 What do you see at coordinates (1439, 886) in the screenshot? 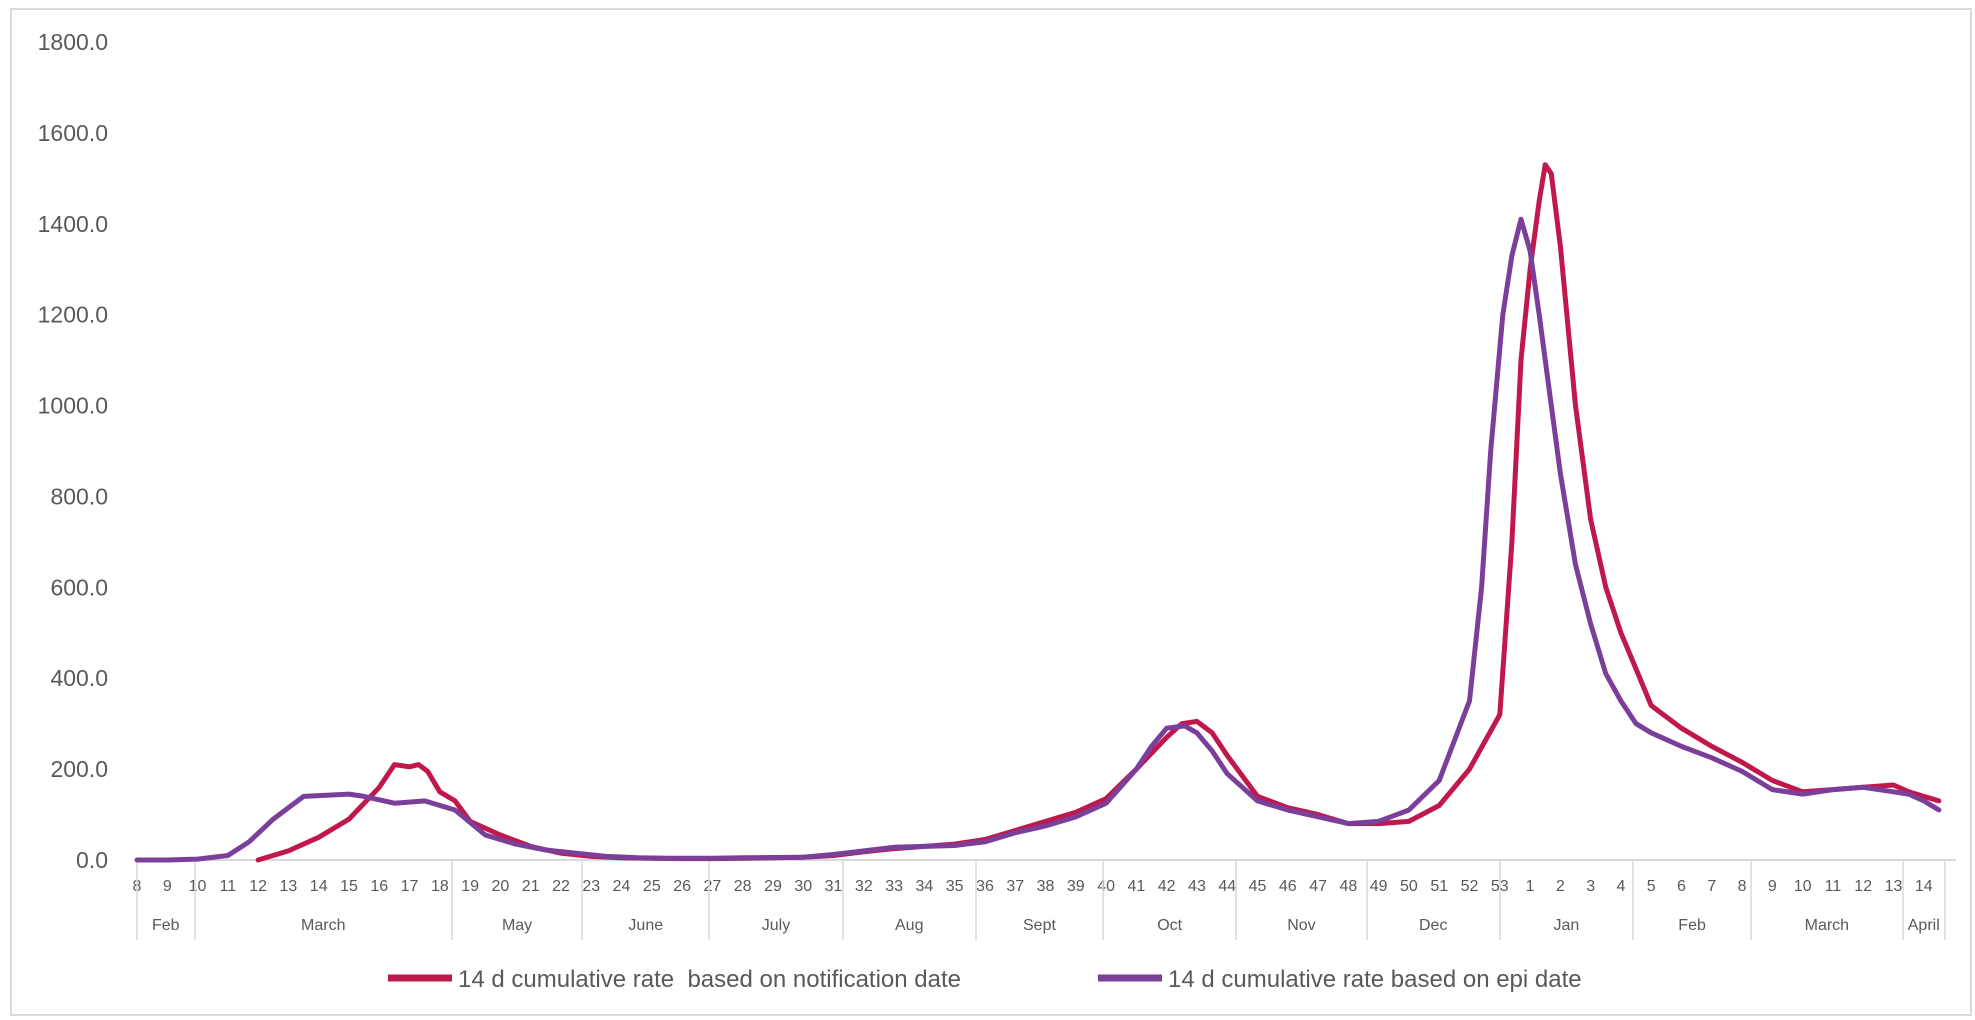
I see `x-week-label: 51` at bounding box center [1439, 886].